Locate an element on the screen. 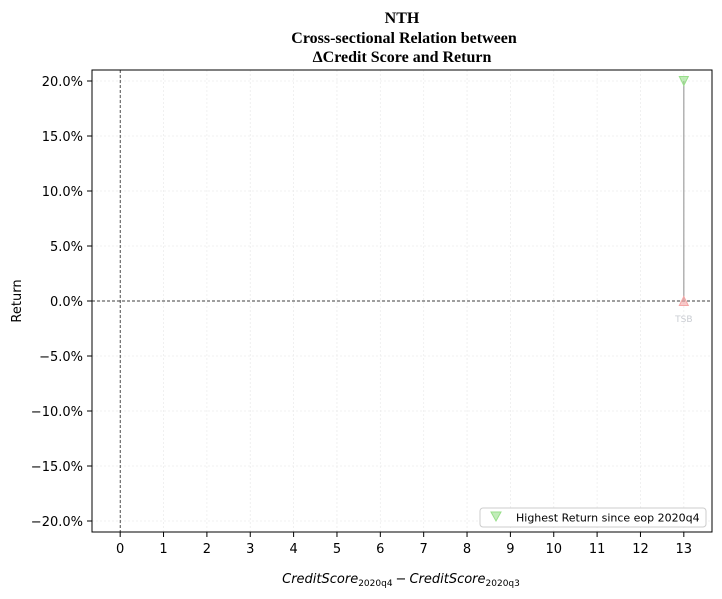 This screenshot has height=599, width=722. x-label-term-2: CreditScore is located at coordinates (447, 579).